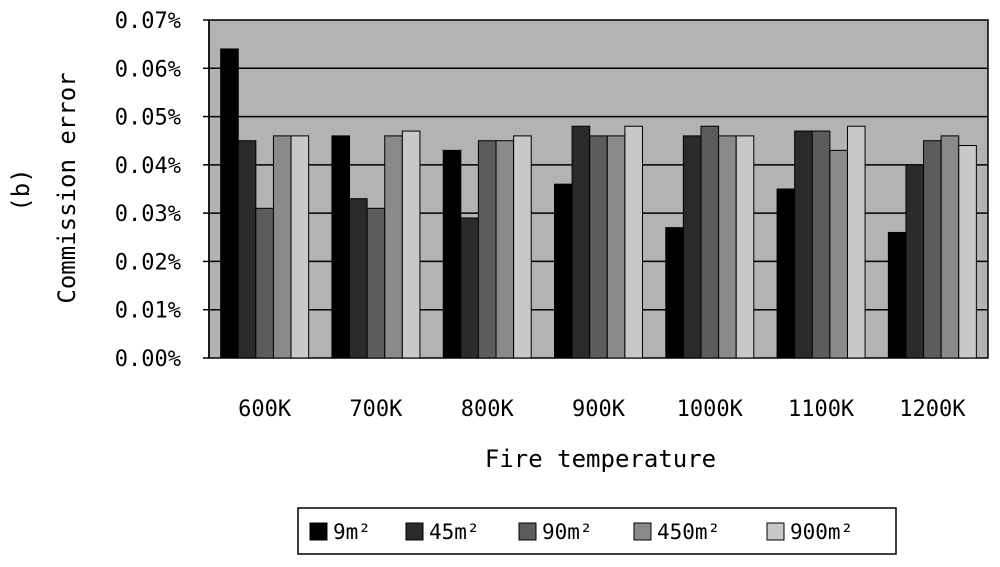  What do you see at coordinates (148, 118) in the screenshot?
I see `y-tick-label: 0.05%` at bounding box center [148, 118].